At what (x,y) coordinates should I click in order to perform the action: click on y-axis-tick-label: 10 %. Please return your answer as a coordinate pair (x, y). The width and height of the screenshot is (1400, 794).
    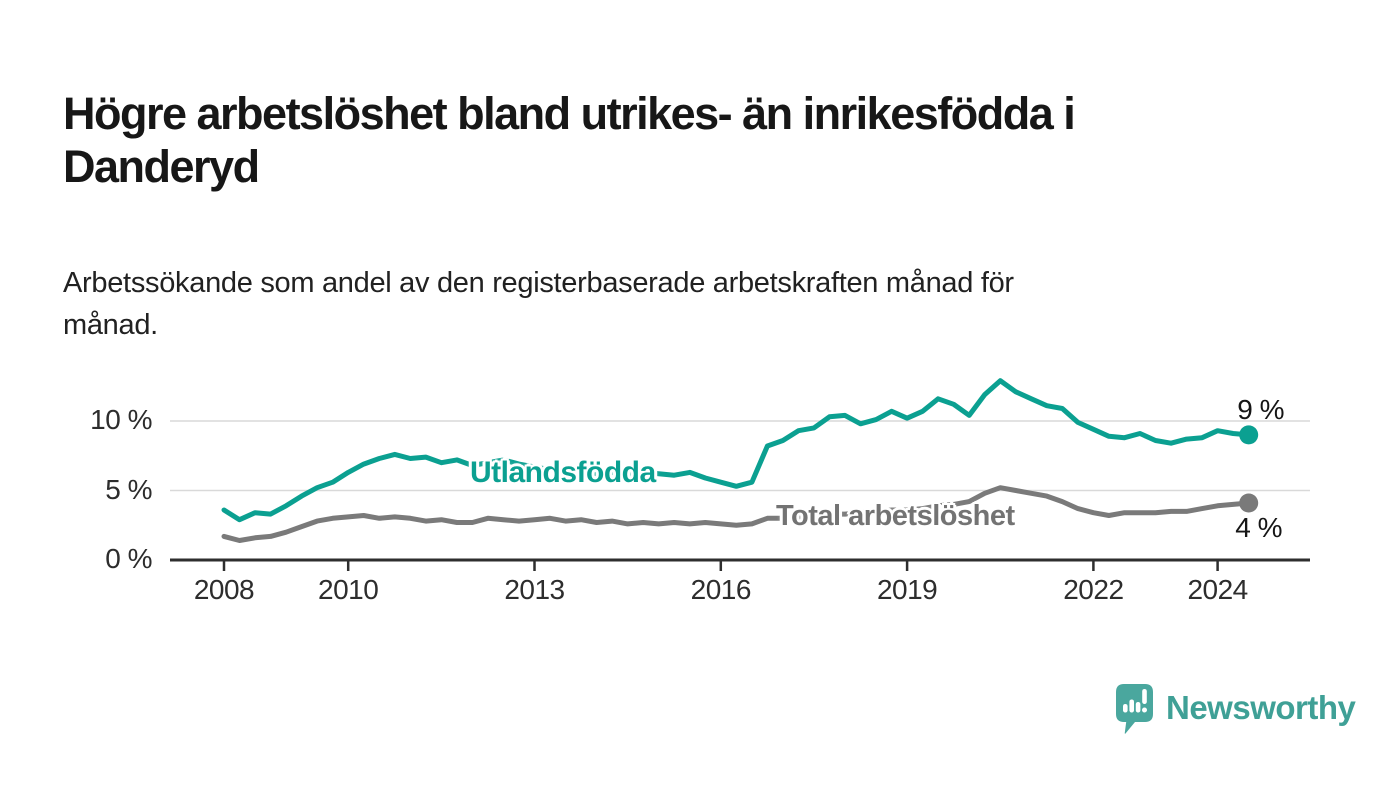
    Looking at the image, I should click on (121, 419).